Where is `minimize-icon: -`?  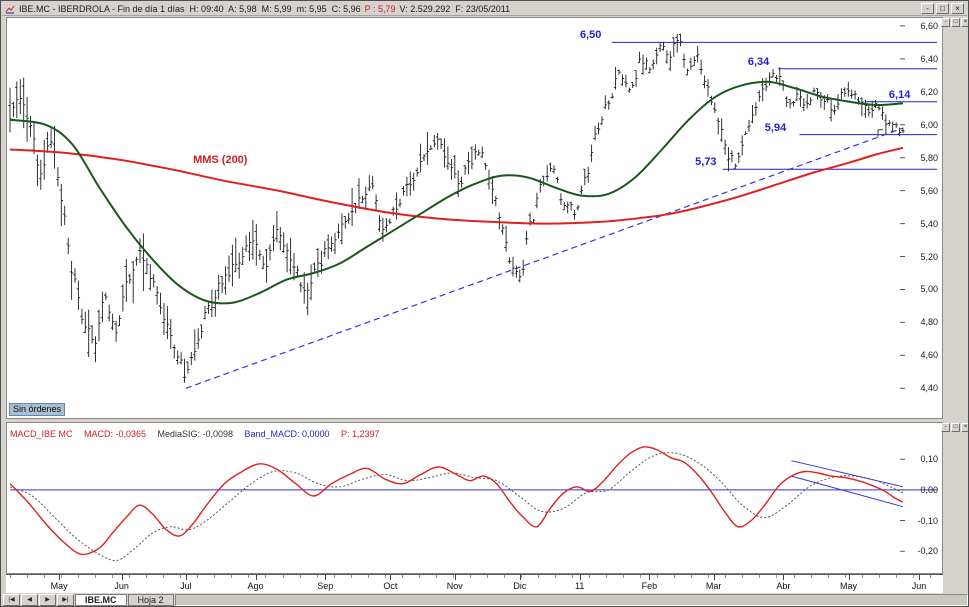 minimize-icon: - is located at coordinates (927, 8).